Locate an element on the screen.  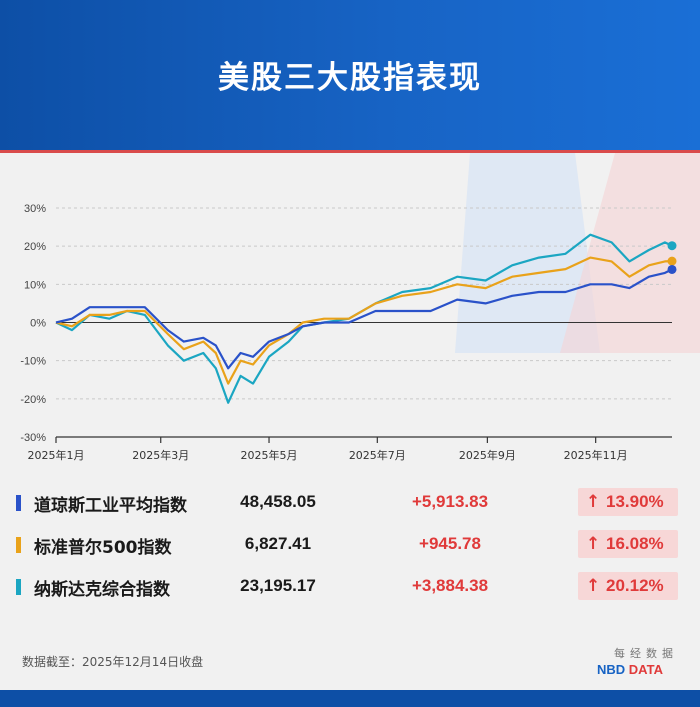
pct-badge: ↑ 16.08% is located at coordinates (628, 544).